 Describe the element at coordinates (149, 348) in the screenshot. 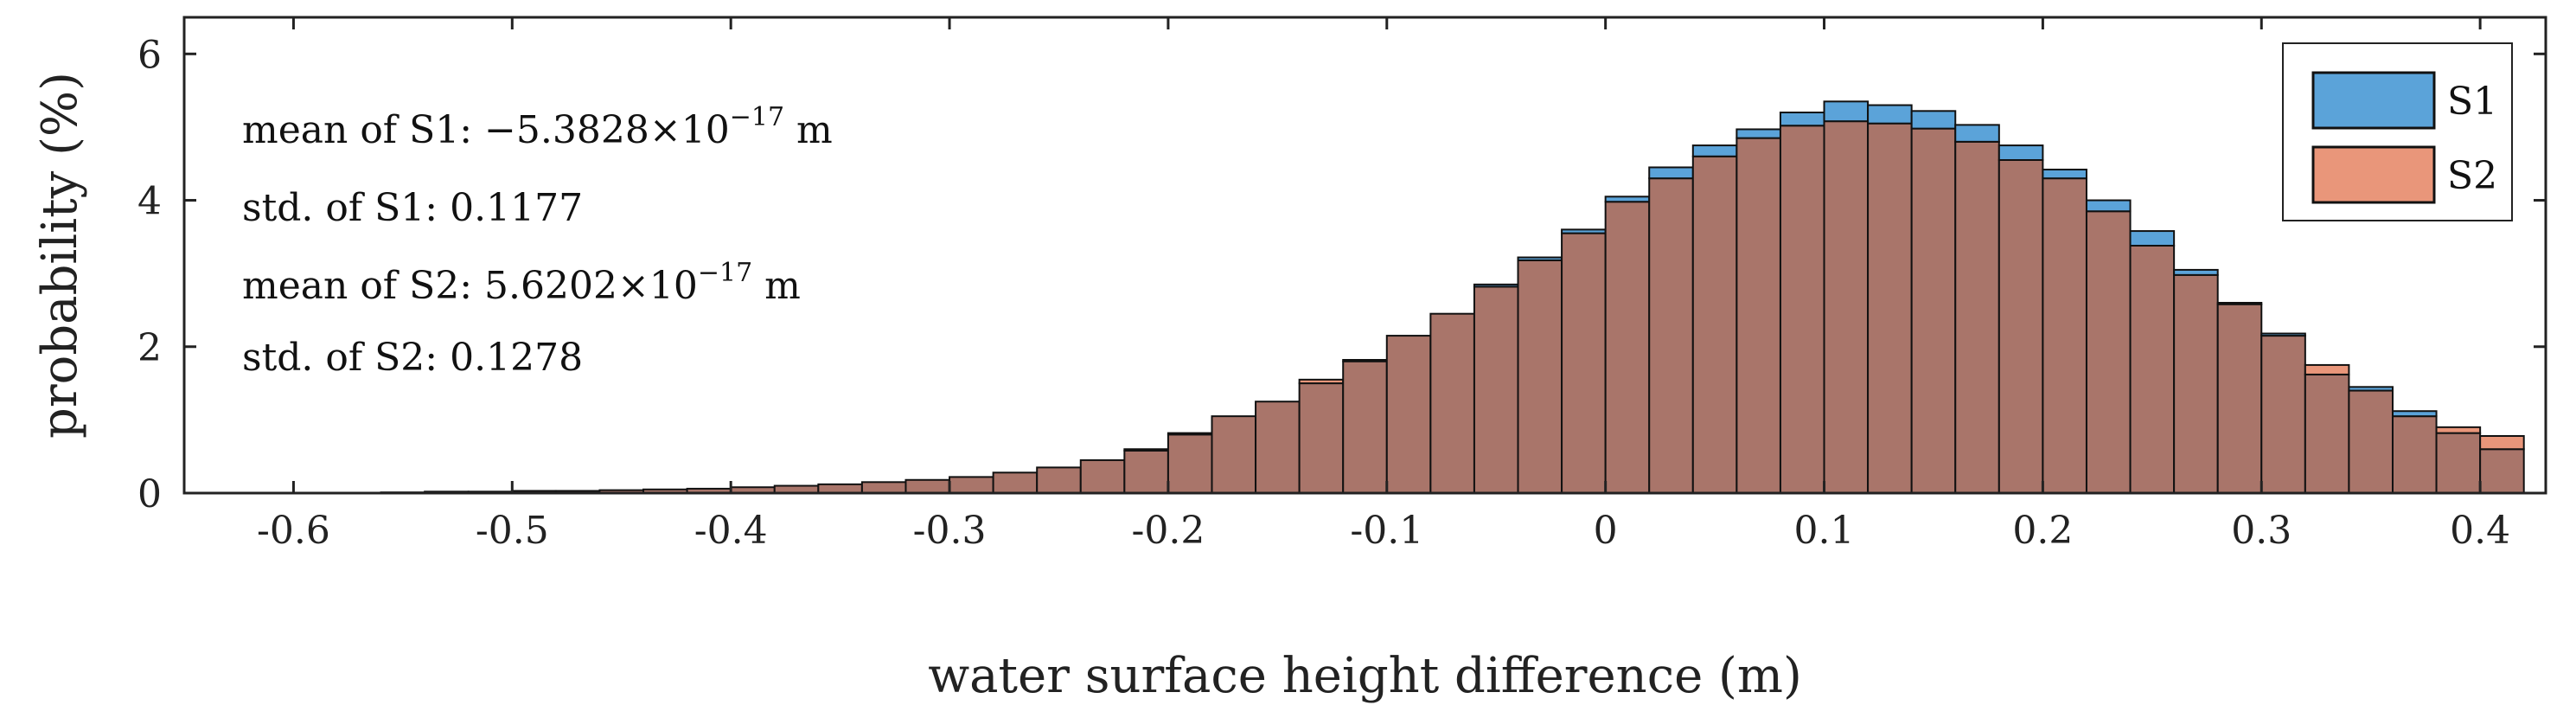

I see `y-tick-label: 2` at that location.